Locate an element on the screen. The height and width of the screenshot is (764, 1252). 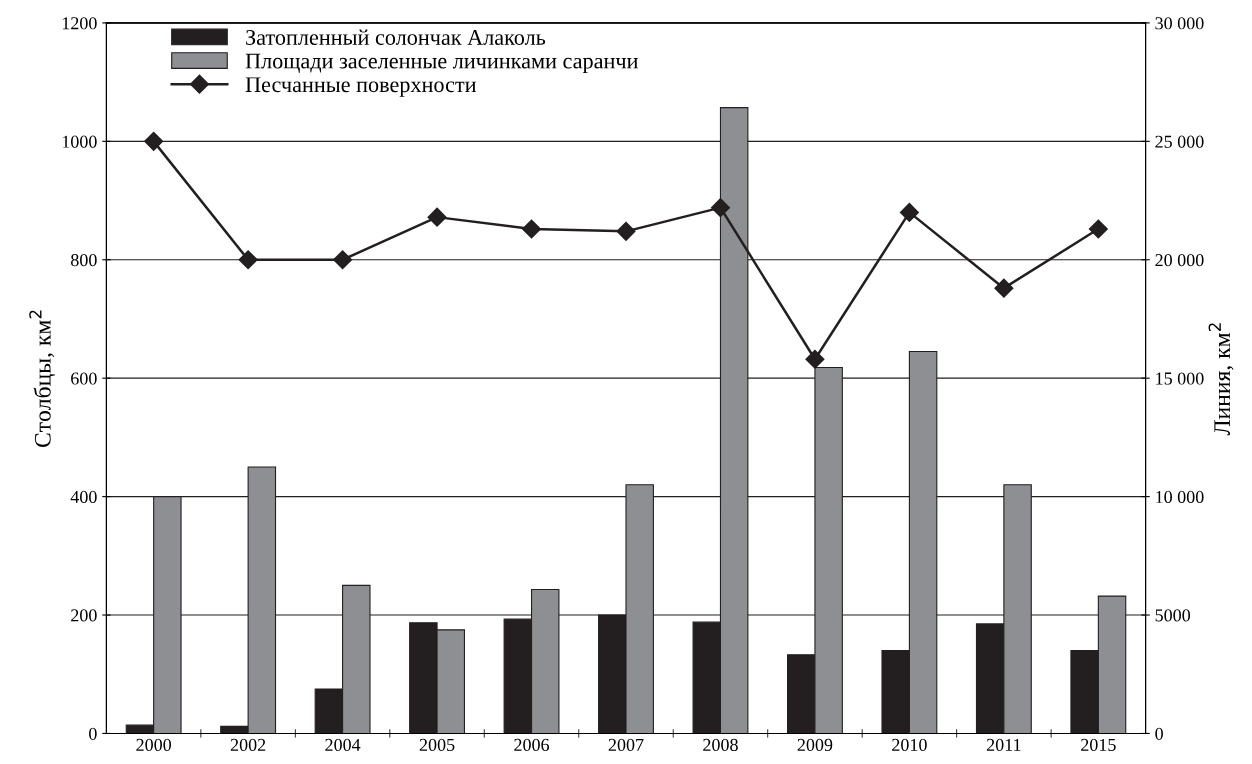
y2-tick-label: 20 000 is located at coordinates (1179, 260).